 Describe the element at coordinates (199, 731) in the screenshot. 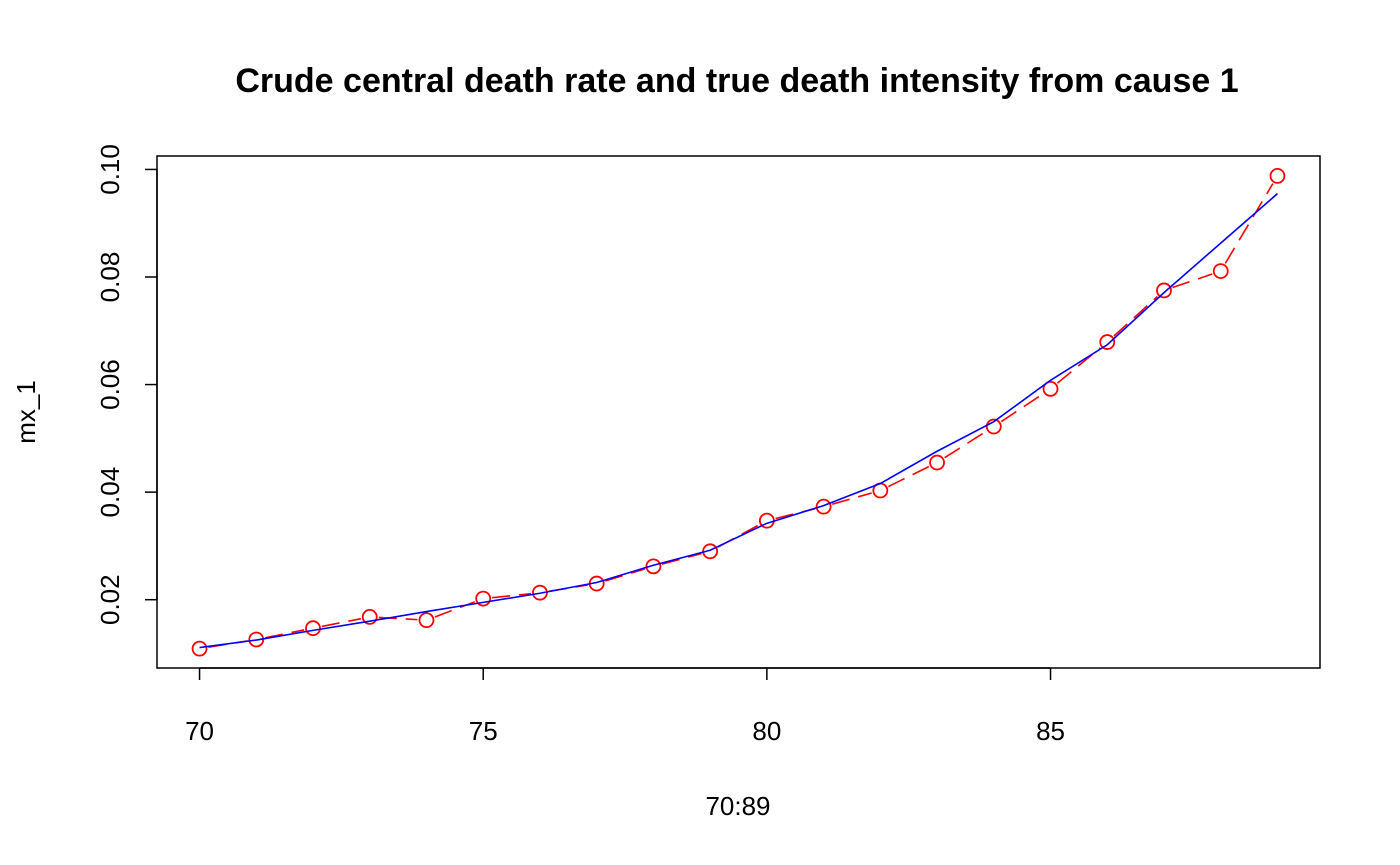

I see `x-tick-label: 70` at that location.